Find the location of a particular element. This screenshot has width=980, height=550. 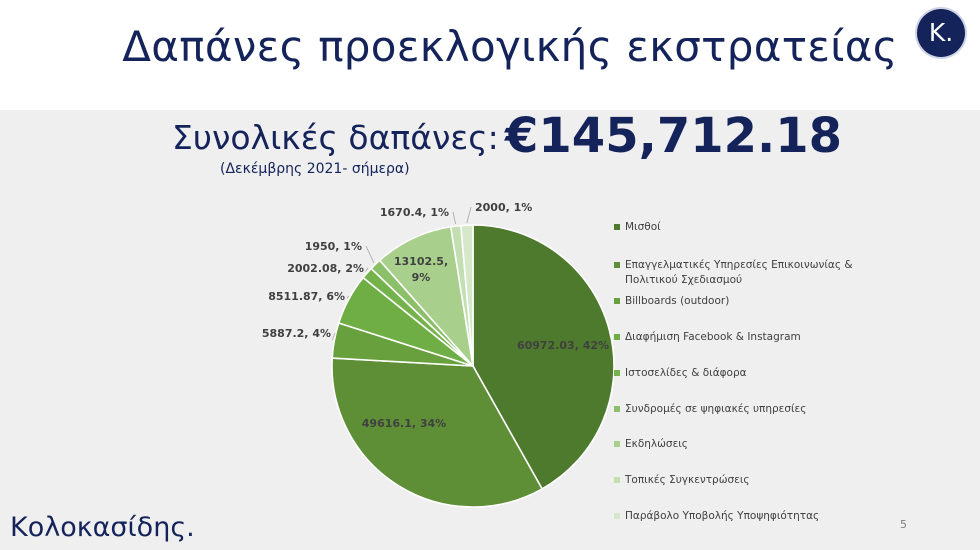

total-expenses-value: €145,712.18 is located at coordinates (674, 136).